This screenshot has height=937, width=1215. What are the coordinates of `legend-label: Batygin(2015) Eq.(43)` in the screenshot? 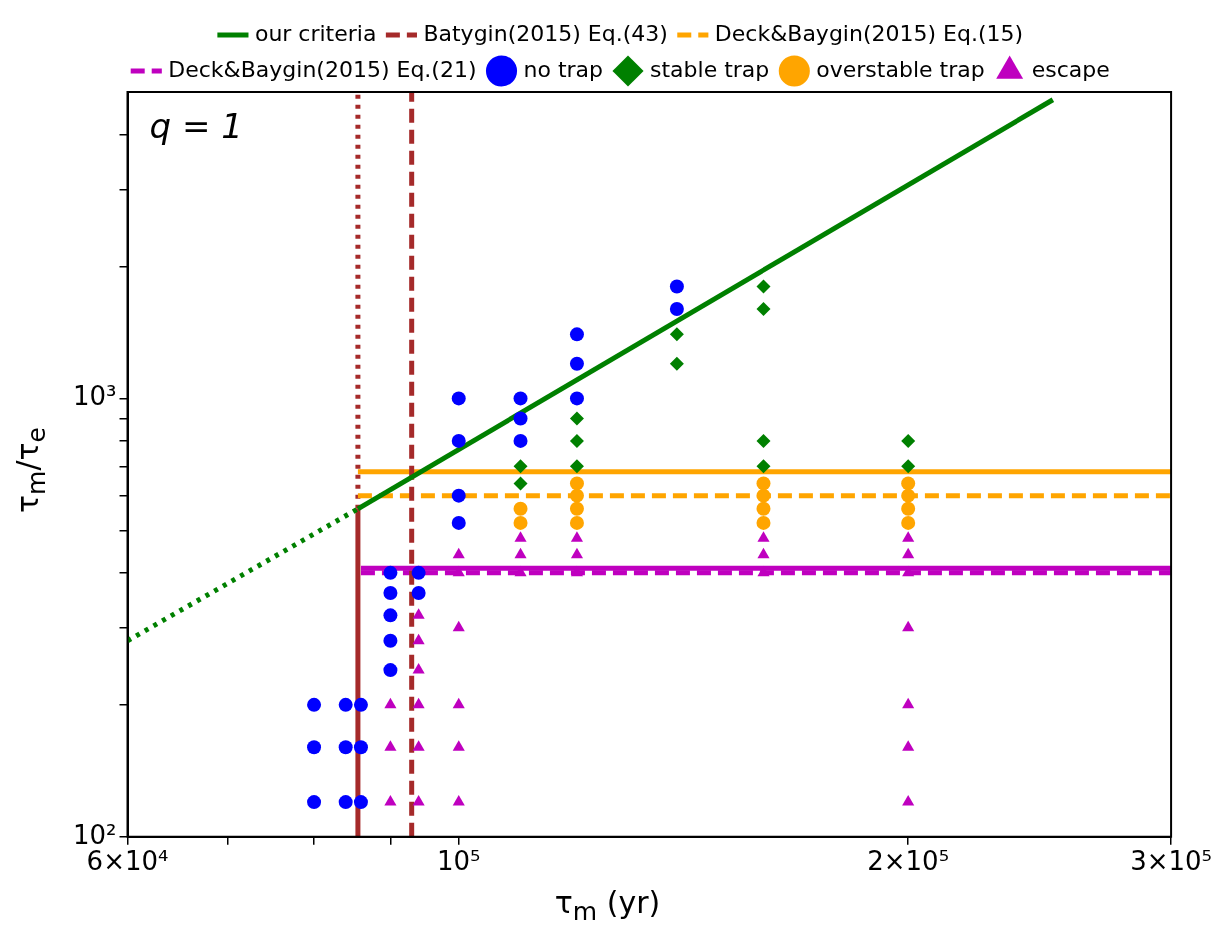 It's located at (545, 33).